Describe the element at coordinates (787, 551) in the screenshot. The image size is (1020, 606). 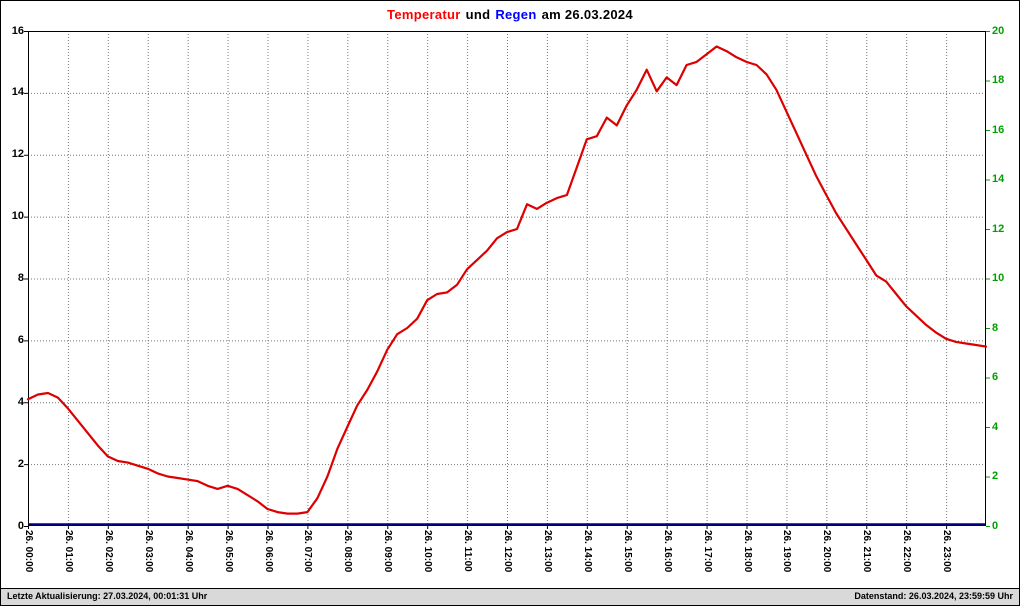
I see `x-axis-tick-label: 26. 19:00` at that location.